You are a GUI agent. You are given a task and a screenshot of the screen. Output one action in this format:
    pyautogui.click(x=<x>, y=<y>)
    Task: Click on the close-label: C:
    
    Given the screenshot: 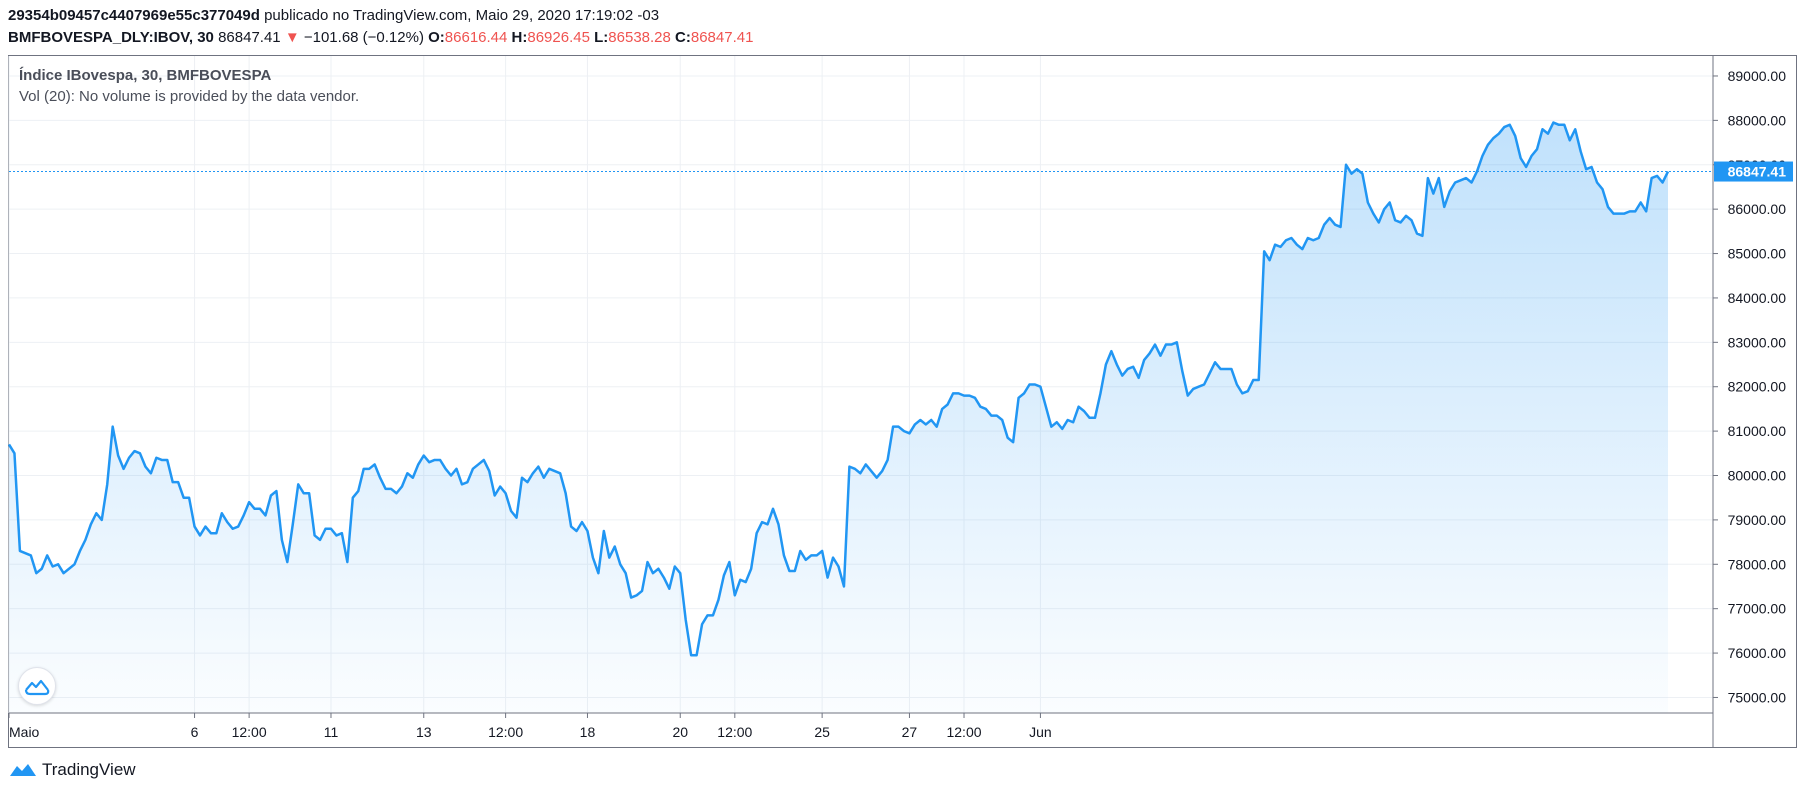 What is the action you would take?
    pyautogui.click(x=683, y=37)
    